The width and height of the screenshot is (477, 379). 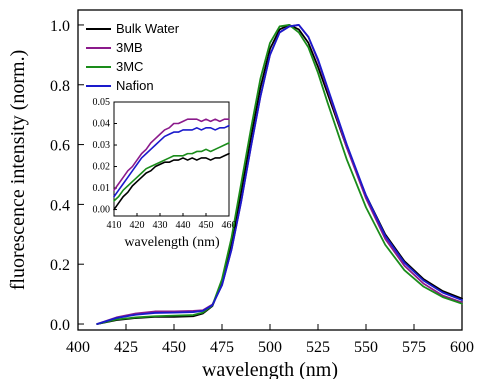 I want to click on main-x-tick-label: 425, so click(x=126, y=347).